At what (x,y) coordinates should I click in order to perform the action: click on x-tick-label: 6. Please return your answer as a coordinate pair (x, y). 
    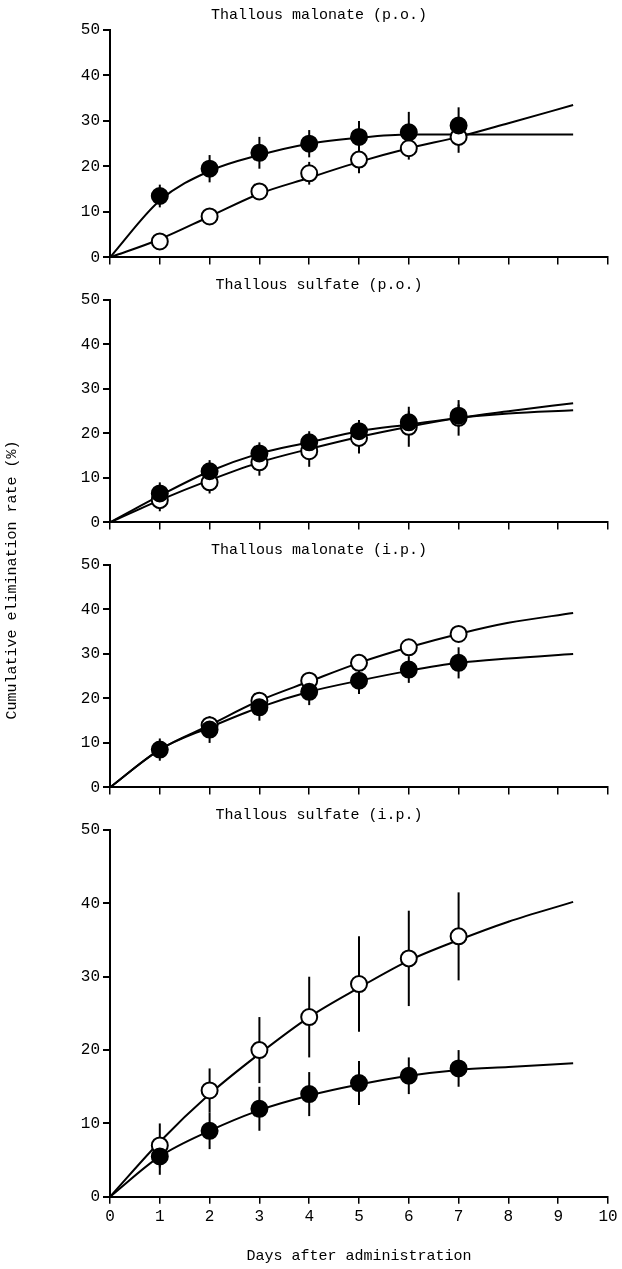
    Looking at the image, I should click on (409, 1216).